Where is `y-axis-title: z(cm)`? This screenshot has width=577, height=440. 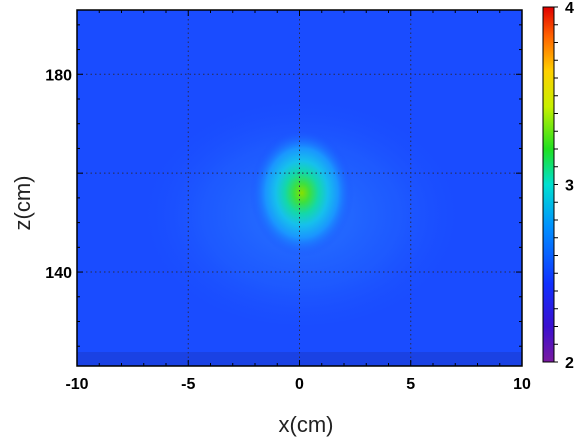
y-axis-title: z(cm) is located at coordinates (22, 203).